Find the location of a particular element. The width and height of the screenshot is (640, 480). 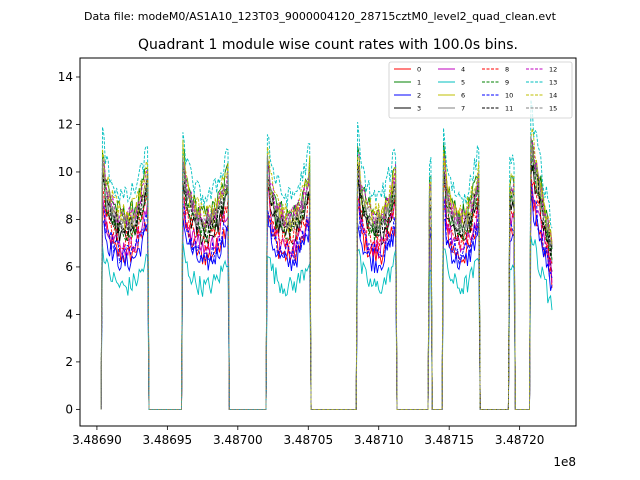

legend-label-11: 11 is located at coordinates (509, 109).